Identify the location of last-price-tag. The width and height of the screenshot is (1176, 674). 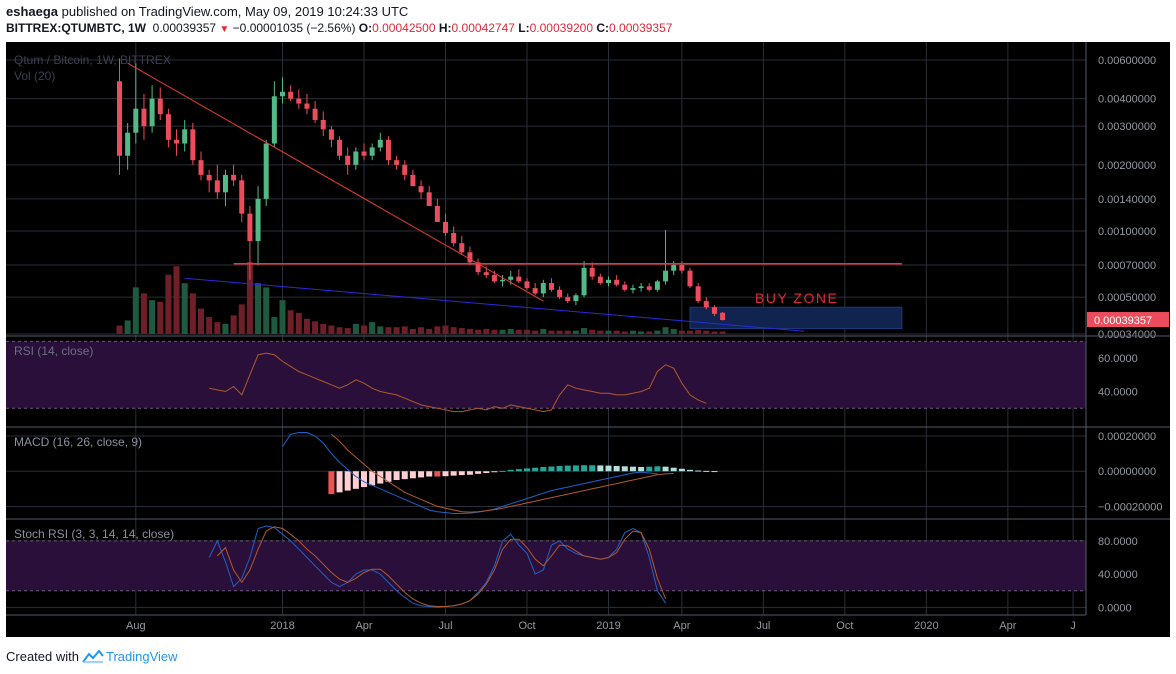
(1128, 320).